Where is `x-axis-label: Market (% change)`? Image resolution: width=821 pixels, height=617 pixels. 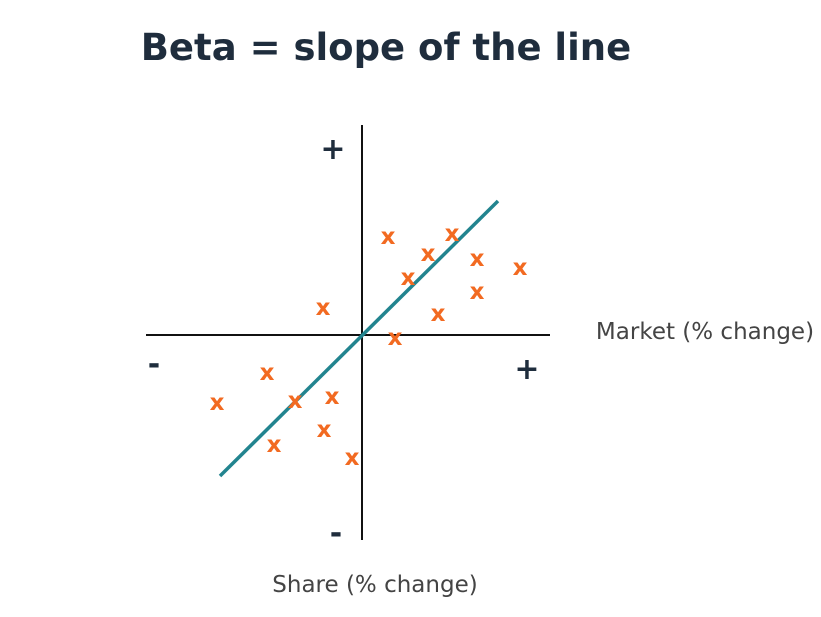
x-axis-label: Market (% change) is located at coordinates (705, 332).